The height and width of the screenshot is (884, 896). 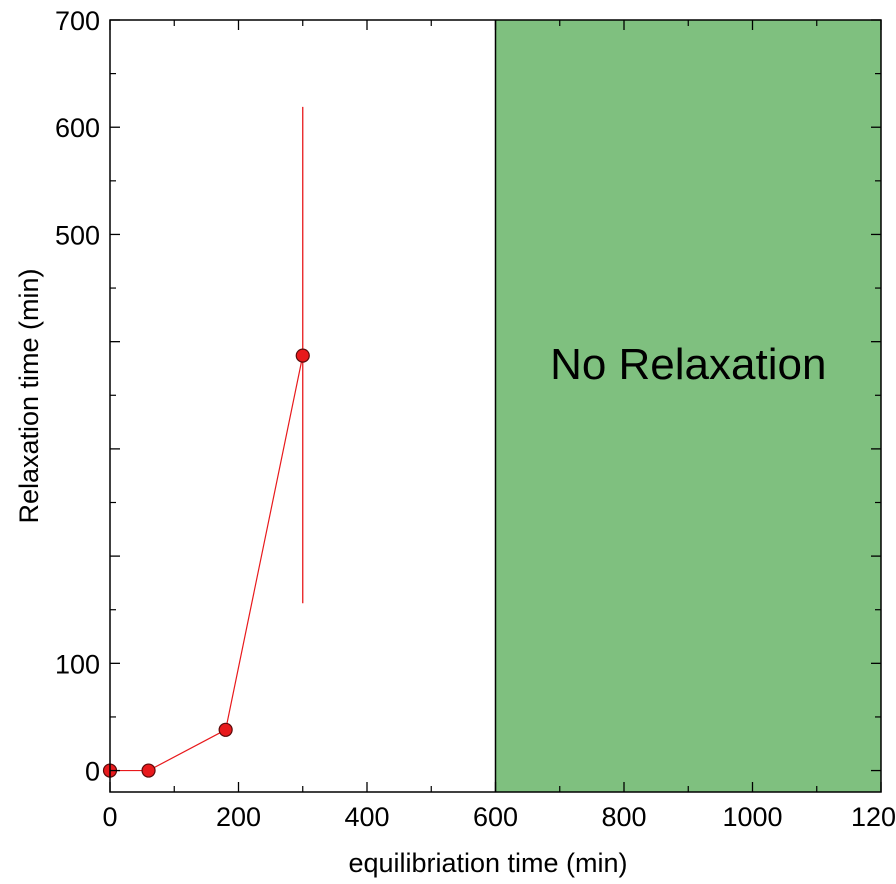 What do you see at coordinates (77, 128) in the screenshot?
I see `y-tick-label: 600` at bounding box center [77, 128].